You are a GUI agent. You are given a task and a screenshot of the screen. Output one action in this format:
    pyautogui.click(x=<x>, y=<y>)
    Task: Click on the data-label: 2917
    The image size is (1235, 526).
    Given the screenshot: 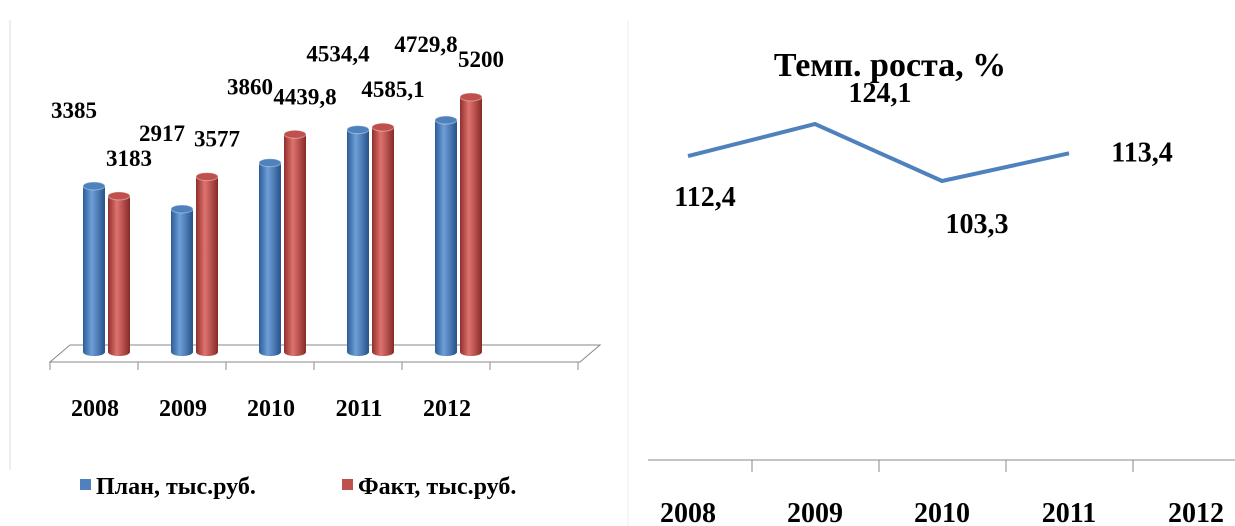 What is the action you would take?
    pyautogui.click(x=162, y=133)
    